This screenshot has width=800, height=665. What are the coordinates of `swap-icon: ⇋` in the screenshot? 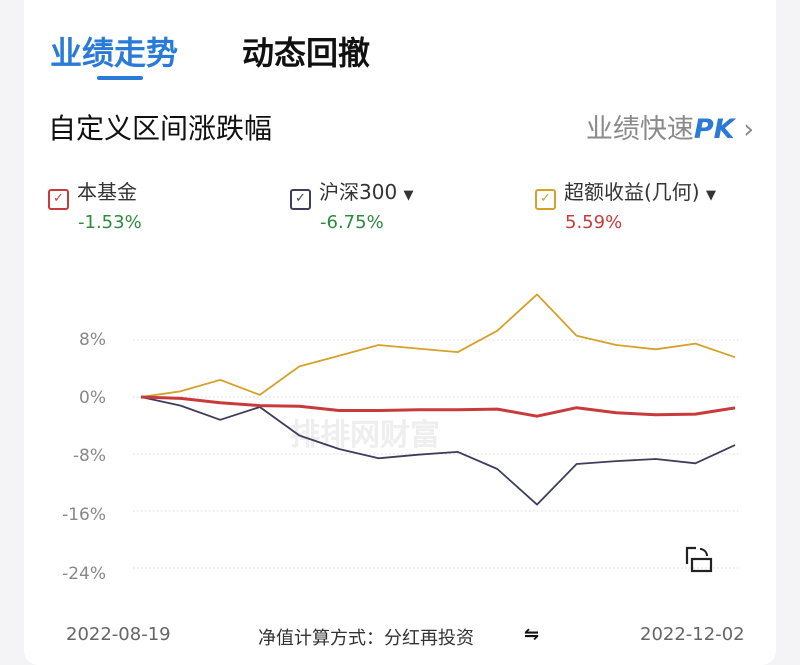 It's located at (532, 634).